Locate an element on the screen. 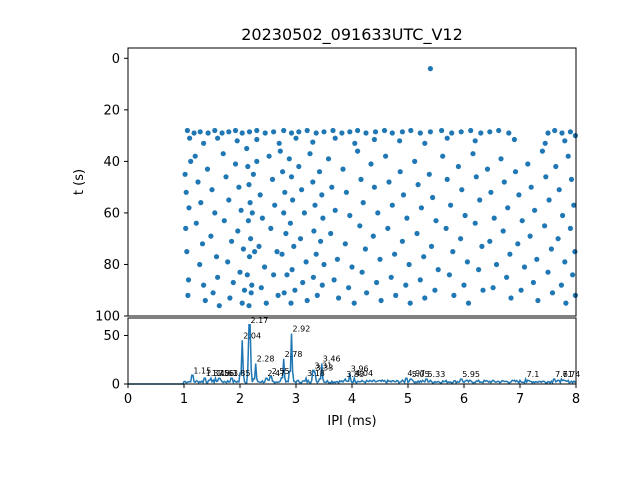 The width and height of the screenshot is (640, 480). peak-label: 2.55 is located at coordinates (281, 371).